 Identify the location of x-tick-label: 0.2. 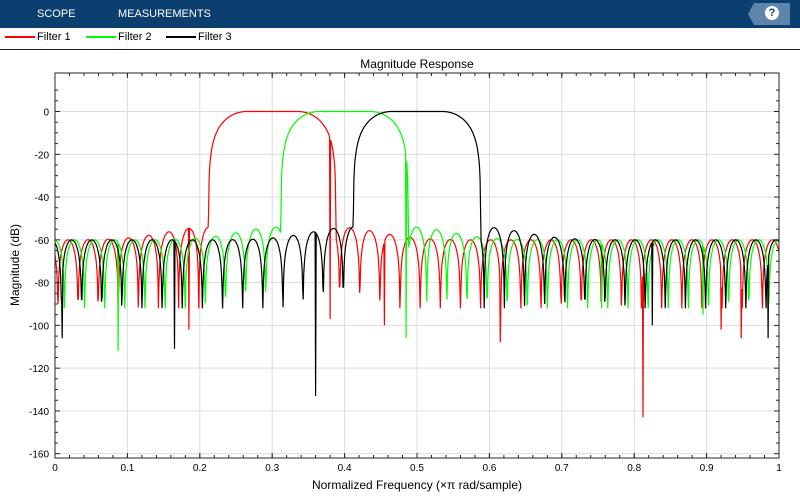
(200, 468).